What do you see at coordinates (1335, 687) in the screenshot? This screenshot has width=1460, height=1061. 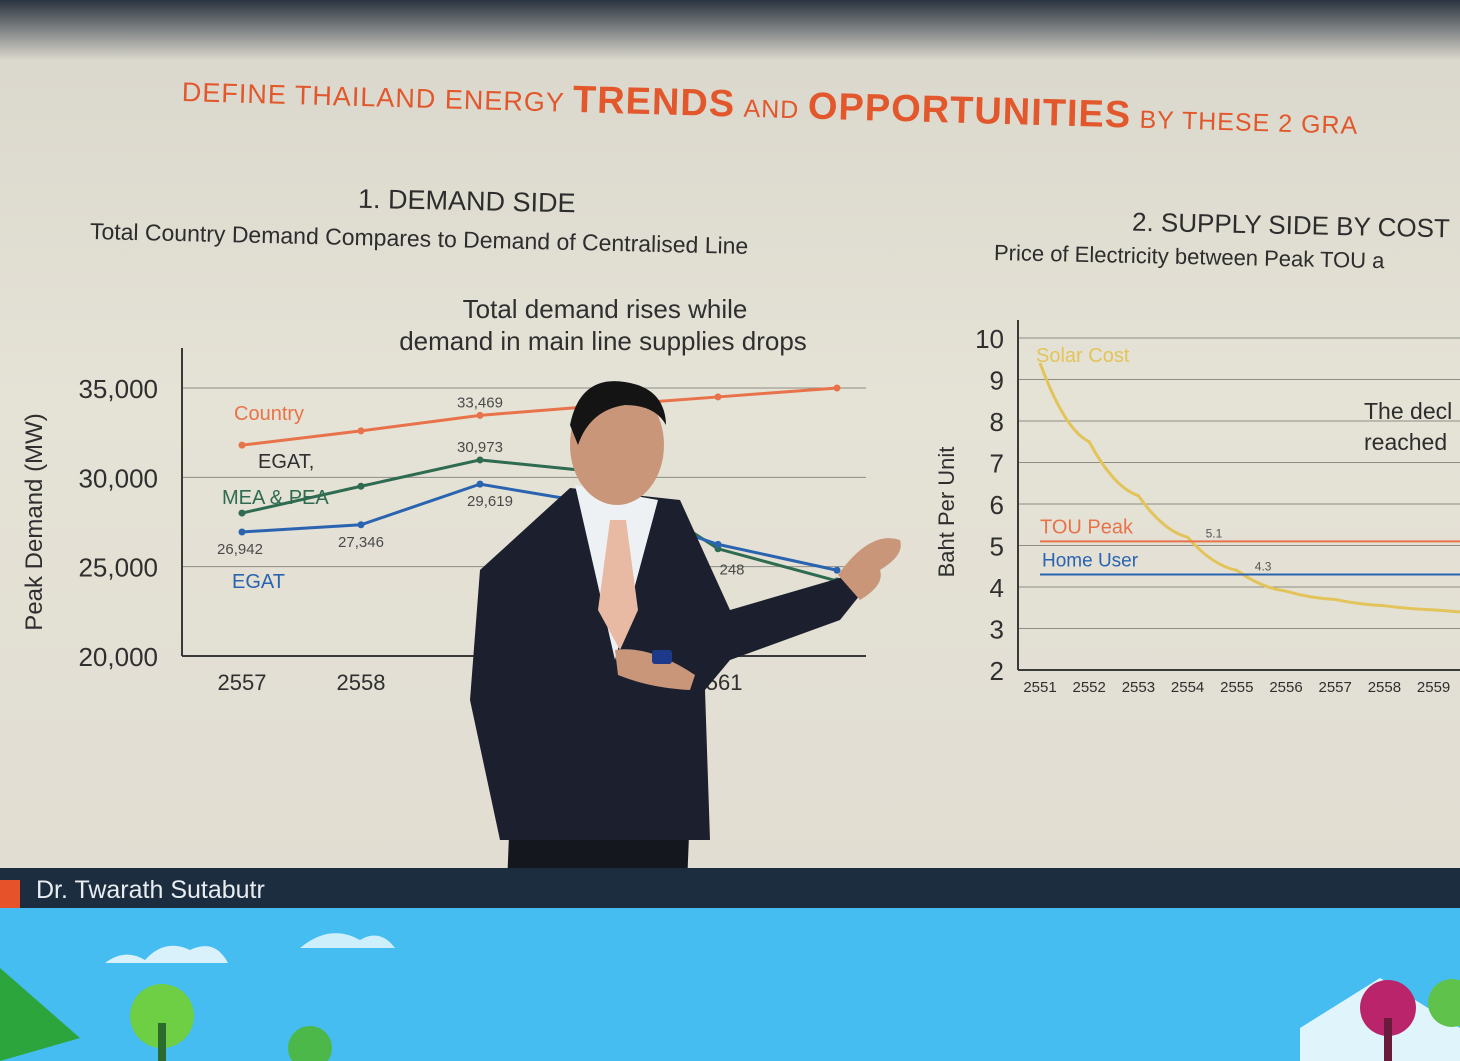 I see `supply-x-tick: 2557` at bounding box center [1335, 687].